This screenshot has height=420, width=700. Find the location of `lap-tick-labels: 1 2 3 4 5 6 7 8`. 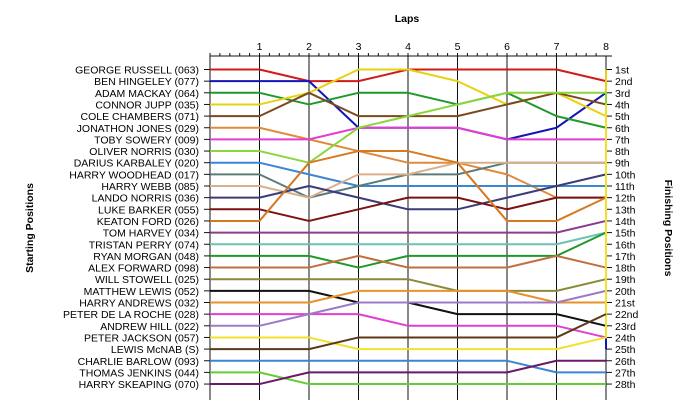

lap-tick-labels: 1 2 3 4 5 6 7 8 is located at coordinates (433, 47).